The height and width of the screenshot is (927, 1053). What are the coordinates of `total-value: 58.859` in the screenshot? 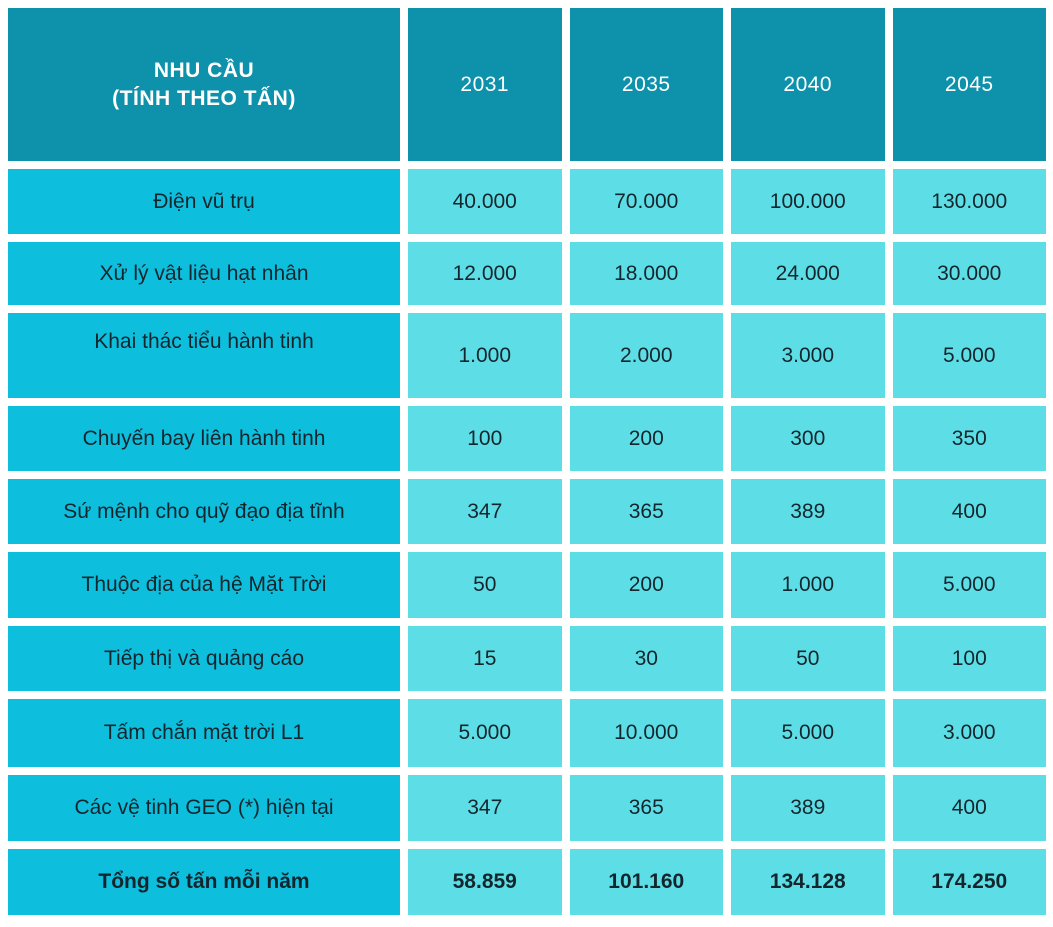 It's located at (485, 882).